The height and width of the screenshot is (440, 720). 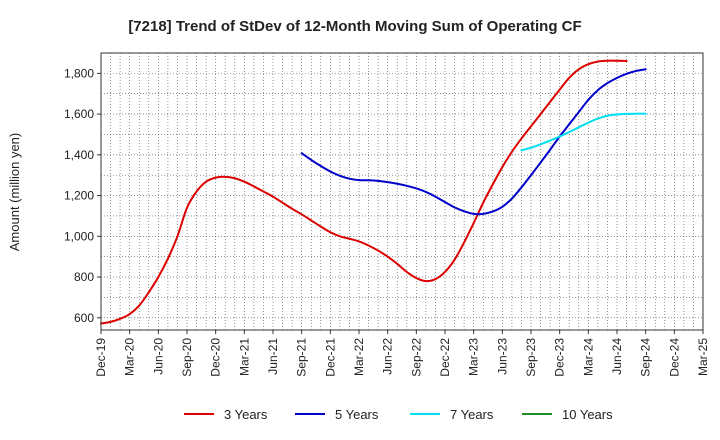 What do you see at coordinates (357, 414) in the screenshot?
I see `legend-label: 5 Years` at bounding box center [357, 414].